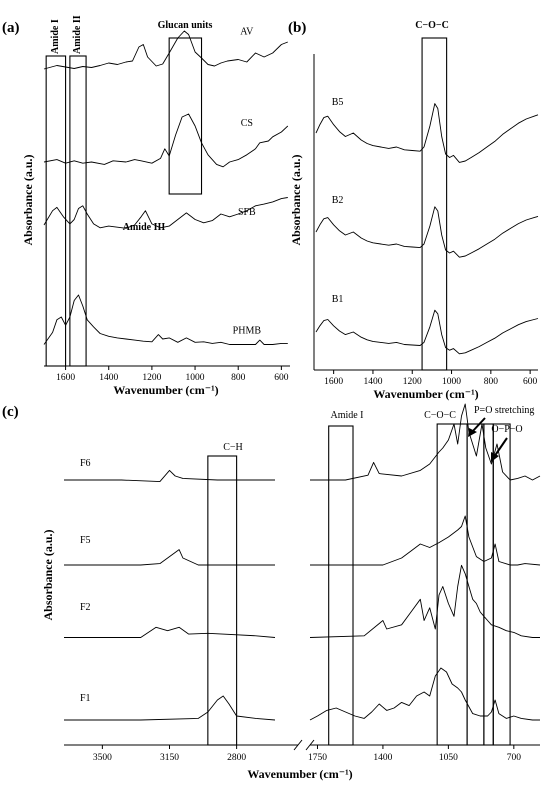  What do you see at coordinates (425, 442) in the screenshot?
I see `panel-c-series-f6-right` at bounding box center [425, 442].